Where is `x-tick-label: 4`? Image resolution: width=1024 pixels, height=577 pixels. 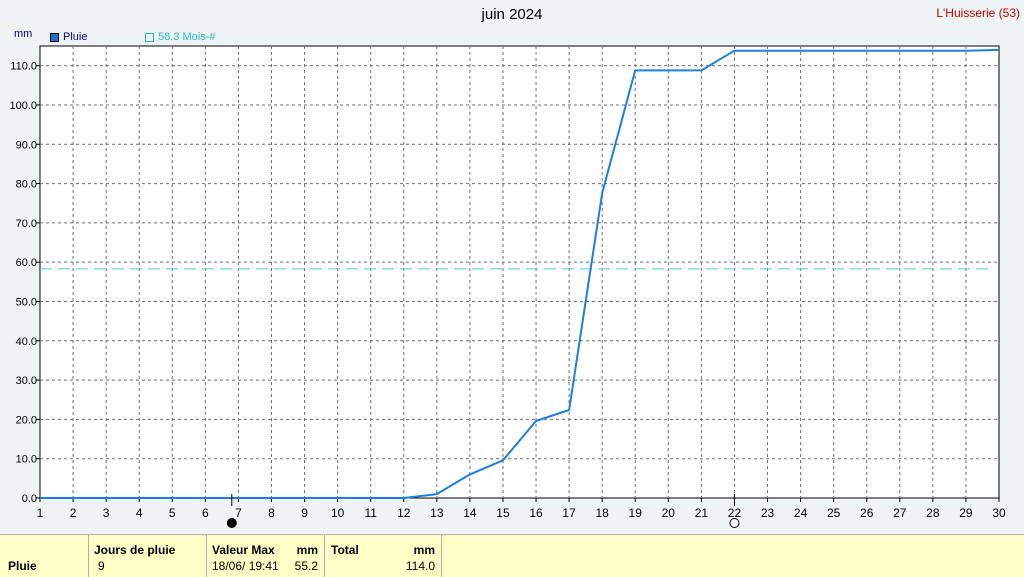
x-tick-label: 4 is located at coordinates (139, 513).